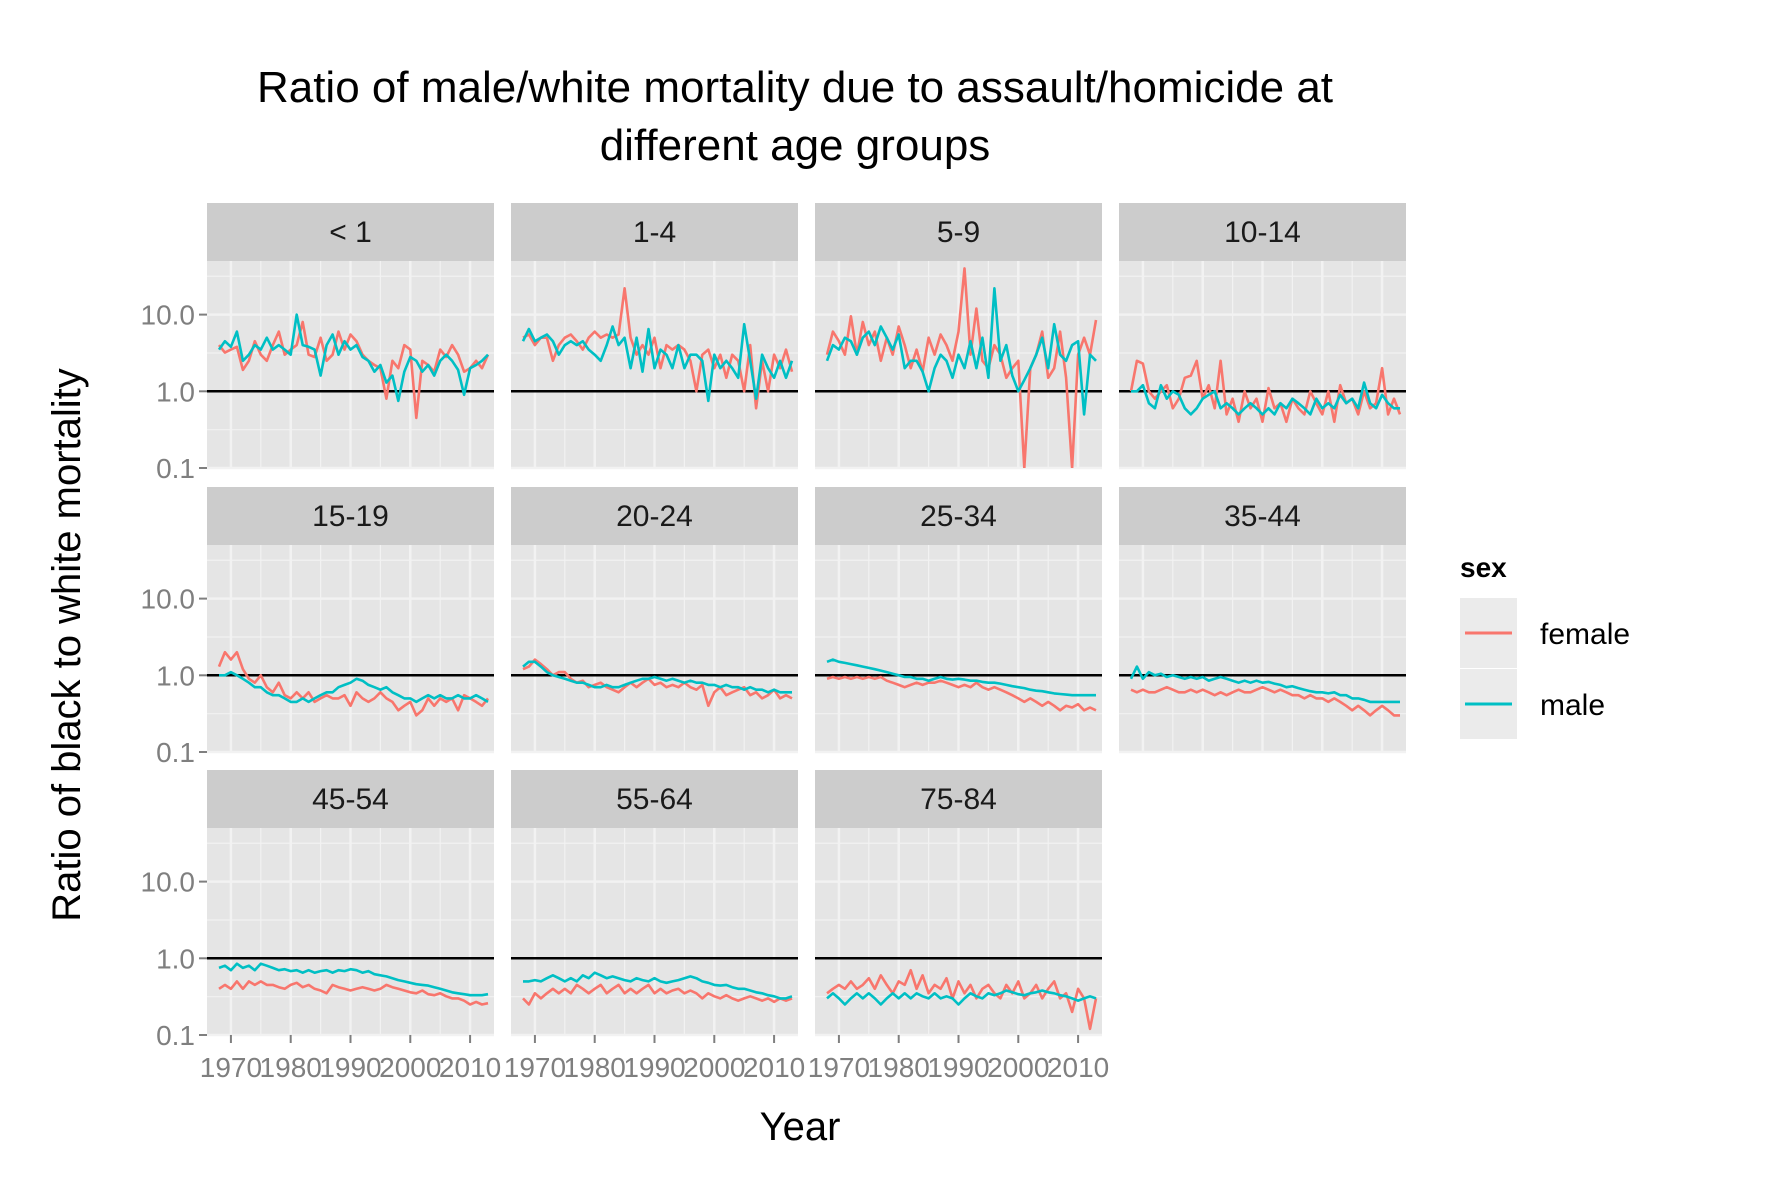 The image size is (1771, 1181). I want to click on panel-20-24: 20-24, so click(654, 620).